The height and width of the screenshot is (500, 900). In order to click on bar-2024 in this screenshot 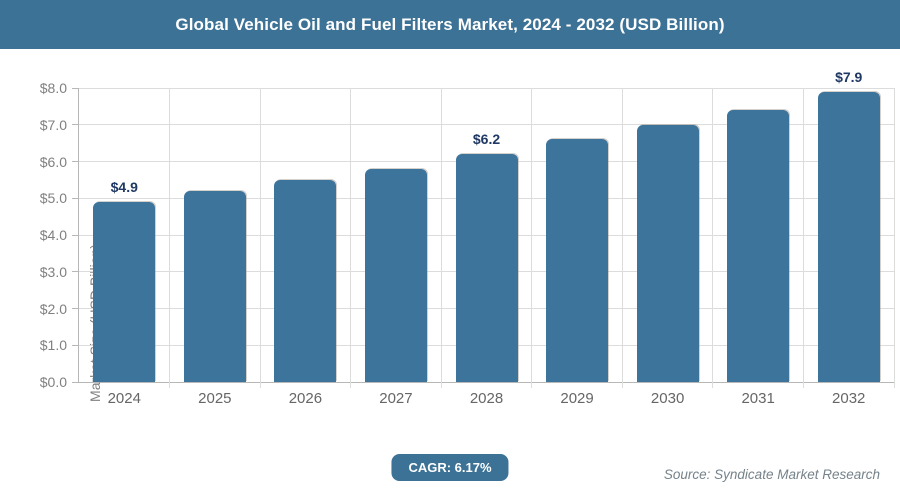, I will do `click(124, 291)`.